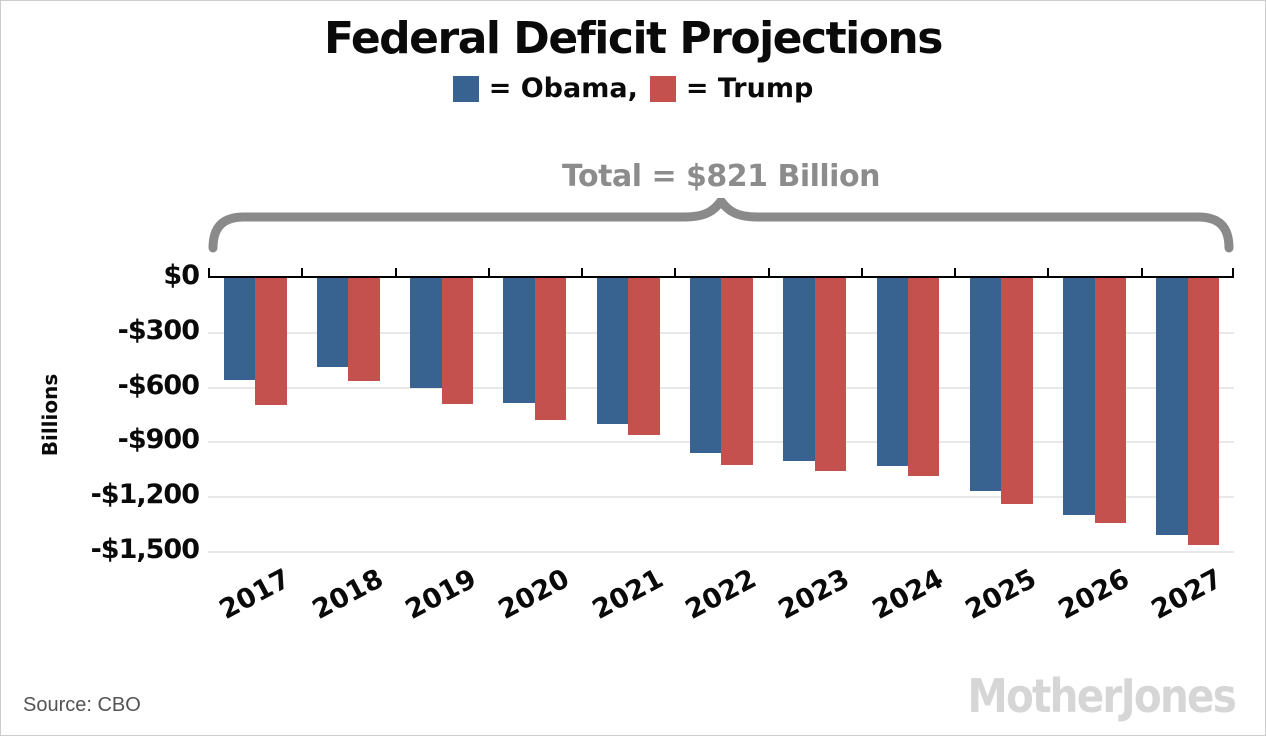  Describe the element at coordinates (1187, 594) in the screenshot. I see `x-tick-label: 2027` at that location.